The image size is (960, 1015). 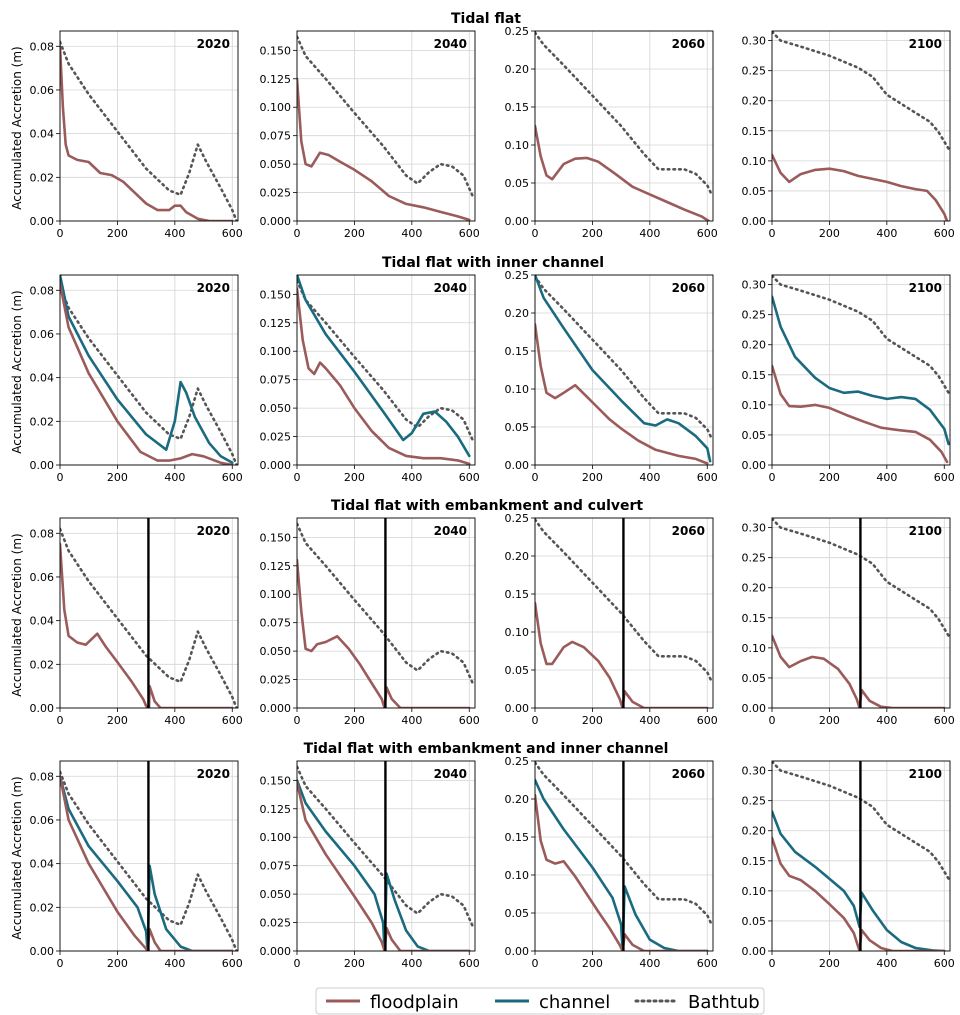 What do you see at coordinates (276, 651) in the screenshot?
I see `y-tick-label-r2-2040-2: 0.050` at bounding box center [276, 651].